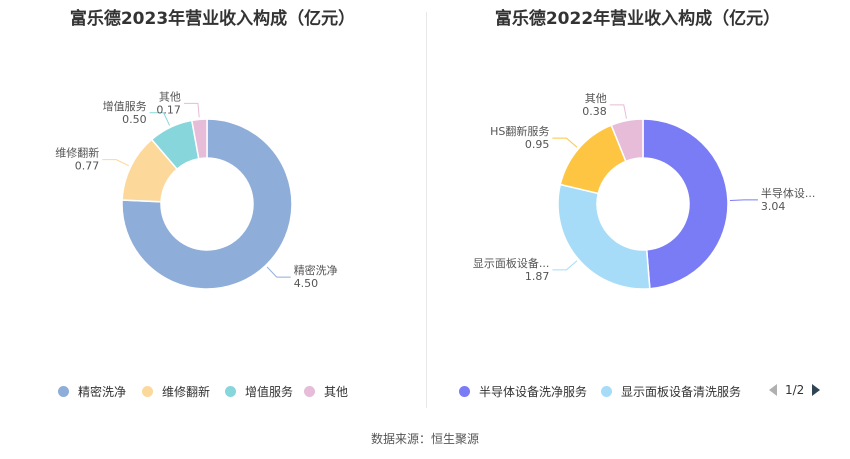 Image resolution: width=850 pixels, height=459 pixels. What do you see at coordinates (637, 19) in the screenshot?
I see `chart-title: 富乐德2022年营业收入构成（亿元）` at bounding box center [637, 19].